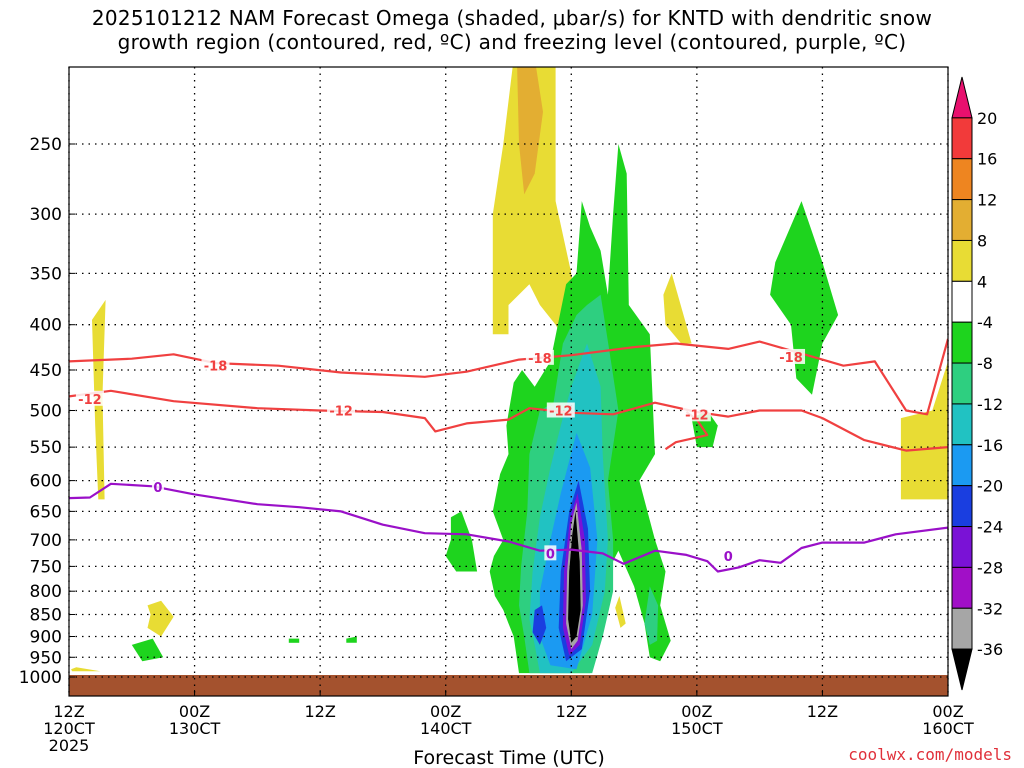  What do you see at coordinates (990, 404) in the screenshot?
I see `colorbar-label: -12` at bounding box center [990, 404].